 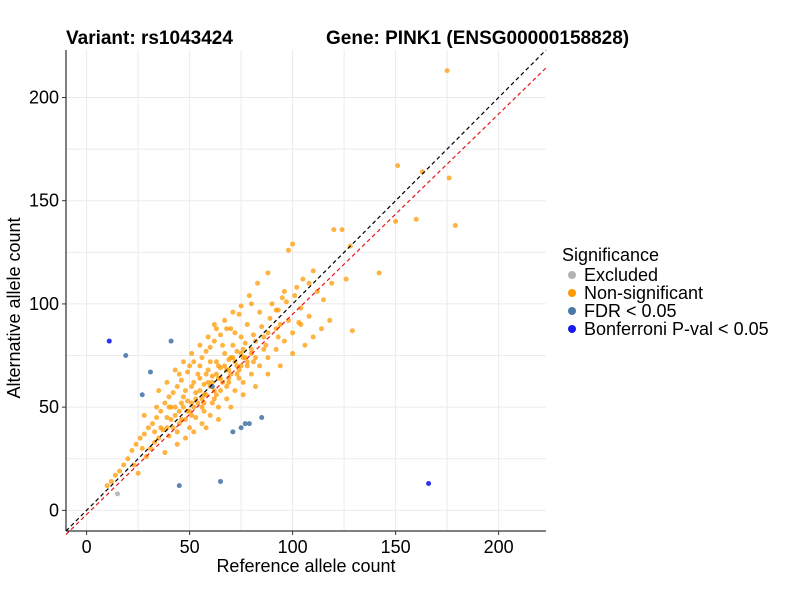 What do you see at coordinates (572, 293) in the screenshot?
I see `legend-swatch-non-significant` at bounding box center [572, 293].